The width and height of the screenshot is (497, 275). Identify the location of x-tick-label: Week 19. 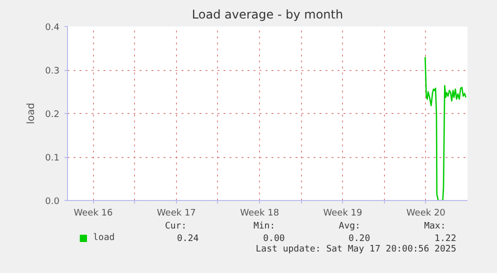
(343, 213).